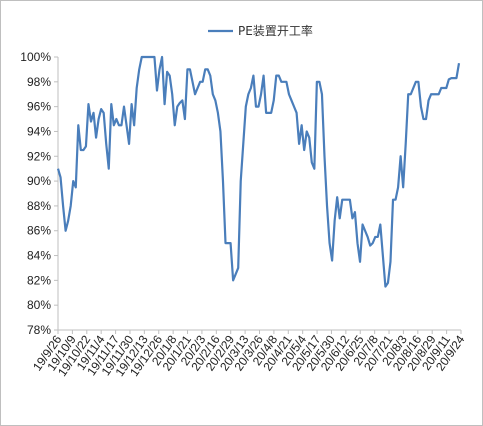  Describe the element at coordinates (39, 82) in the screenshot. I see `y-tick-label: 98%` at that location.